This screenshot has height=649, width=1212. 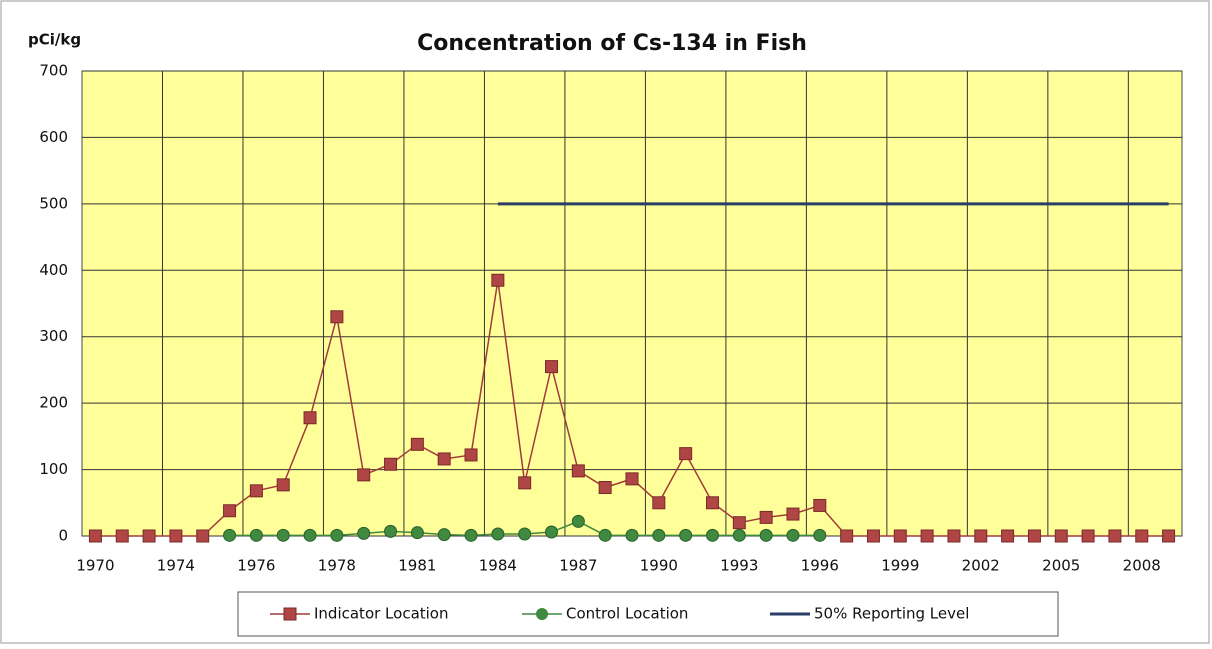 What do you see at coordinates (659, 566) in the screenshot?
I see `x-tick-label: 1990` at bounding box center [659, 566].